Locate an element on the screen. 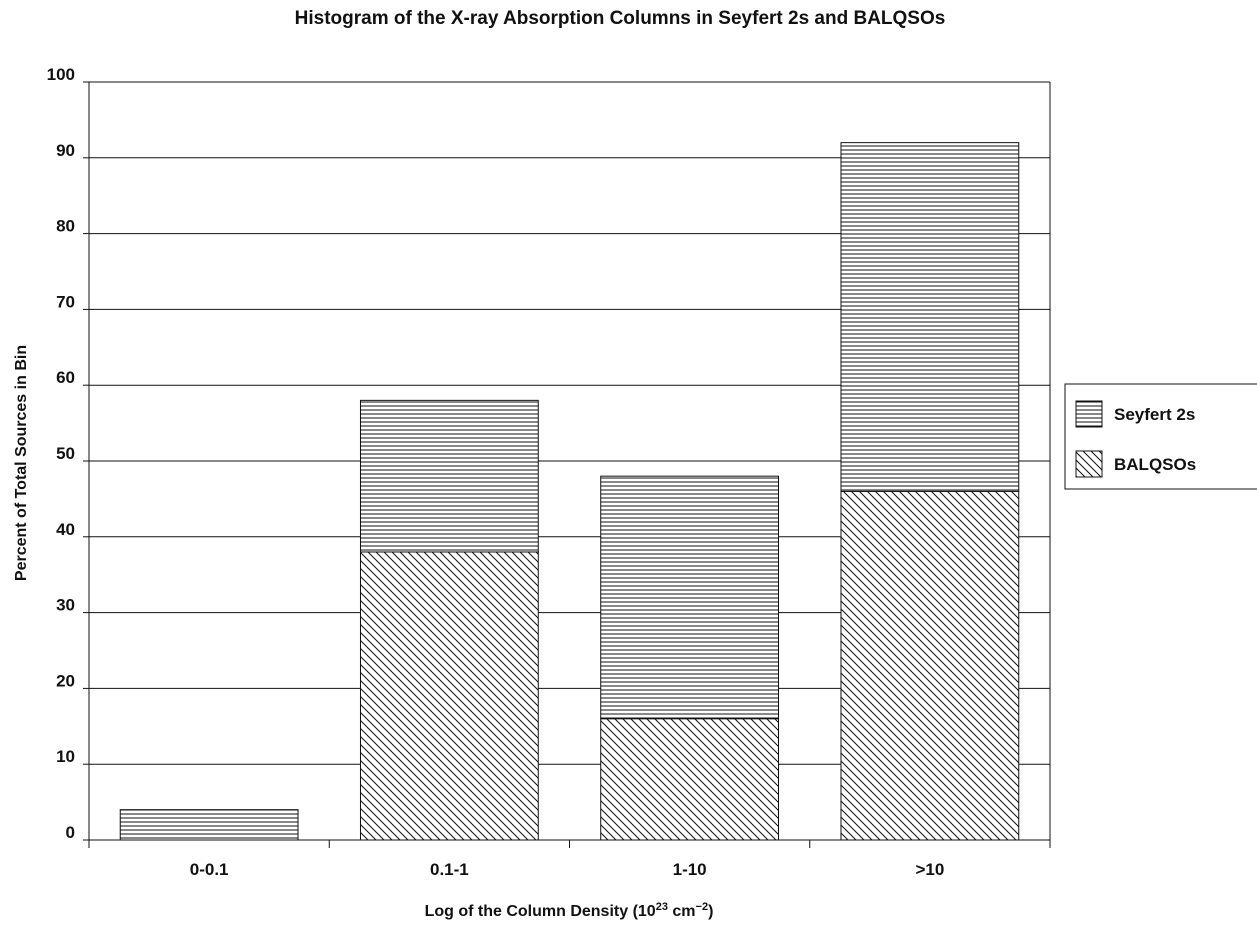 The width and height of the screenshot is (1257, 941). x-tick-label-0: 0-0.1 is located at coordinates (209, 869).